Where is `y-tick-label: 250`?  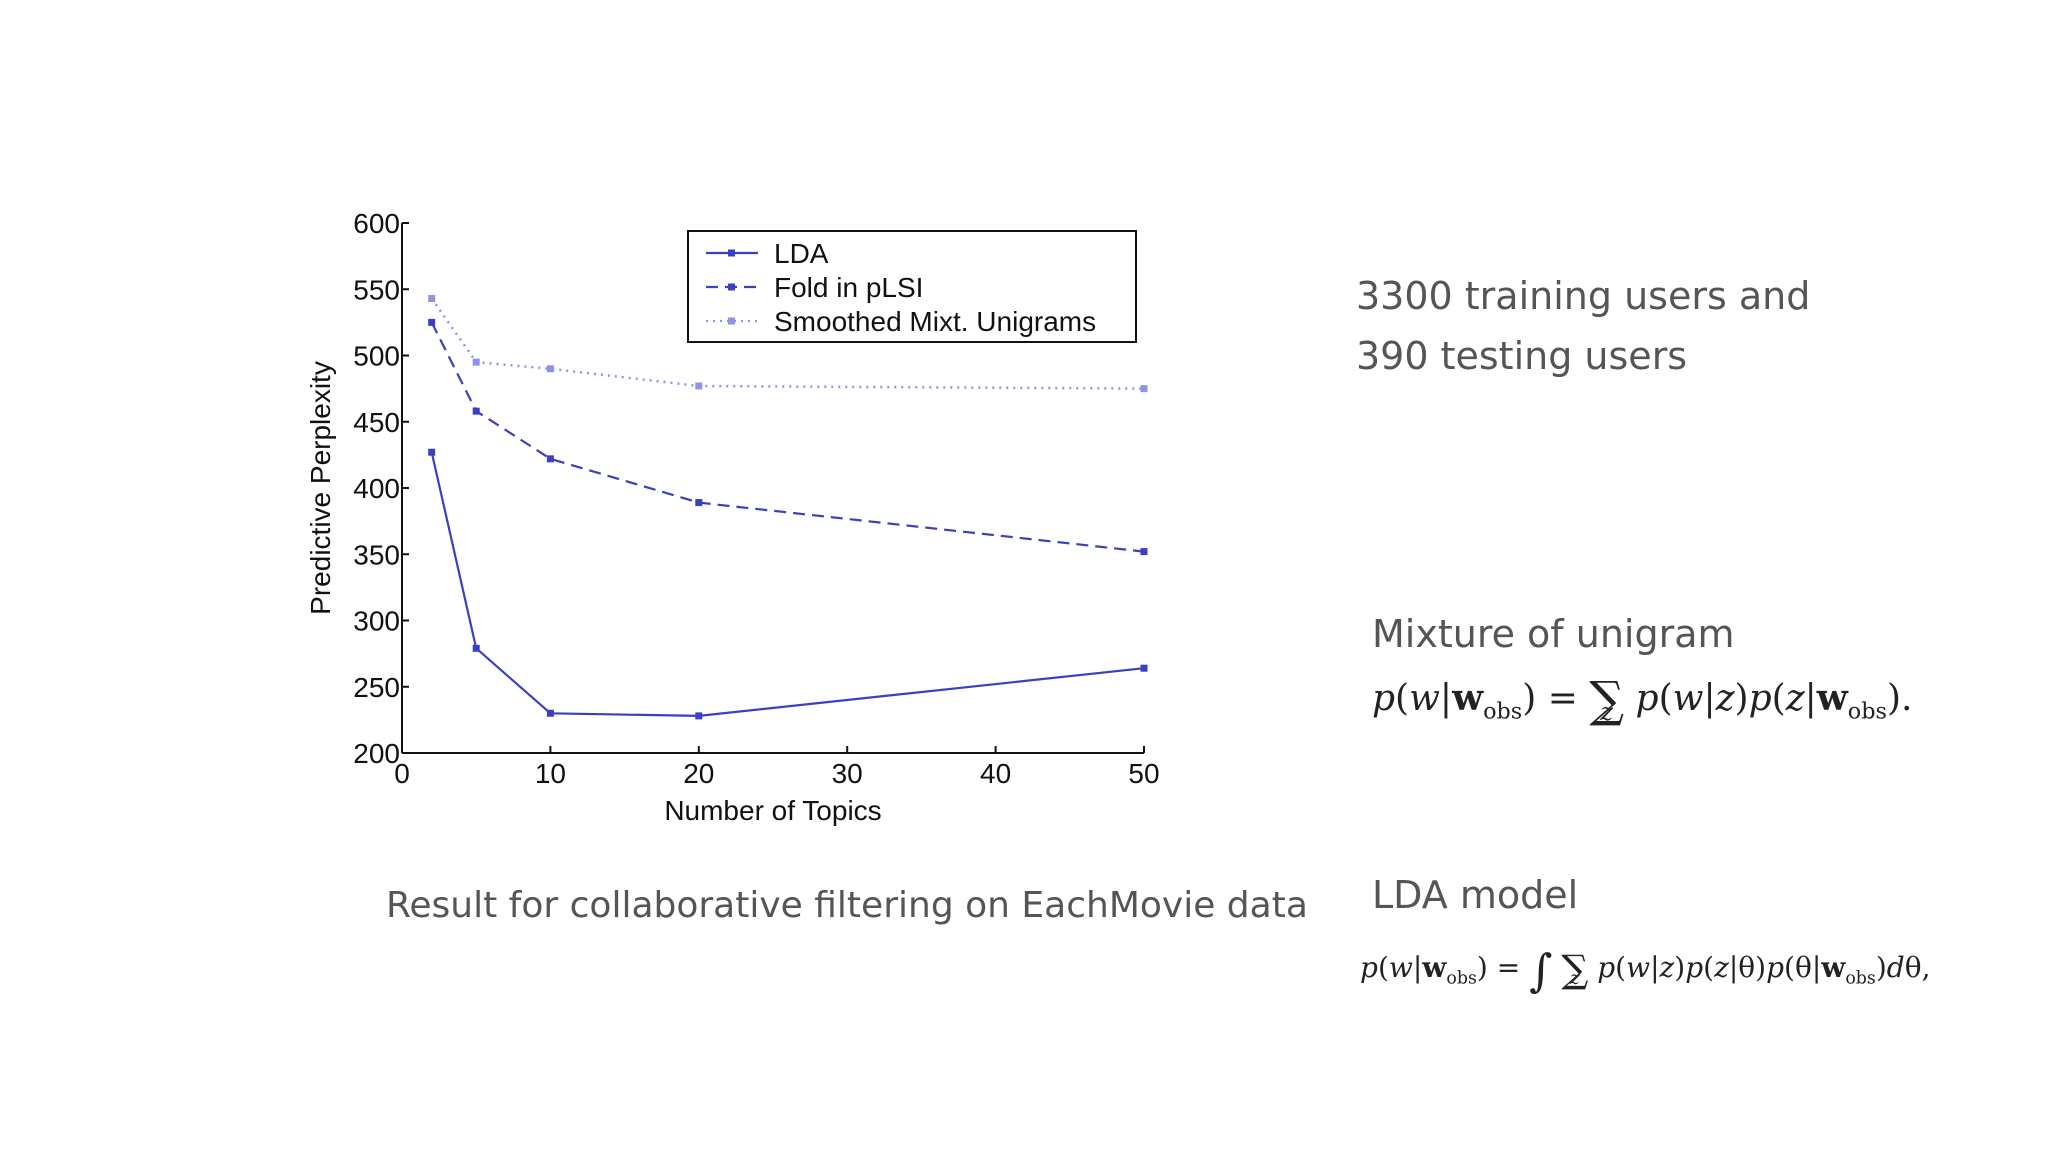 y-tick-label: 250 is located at coordinates (376, 687).